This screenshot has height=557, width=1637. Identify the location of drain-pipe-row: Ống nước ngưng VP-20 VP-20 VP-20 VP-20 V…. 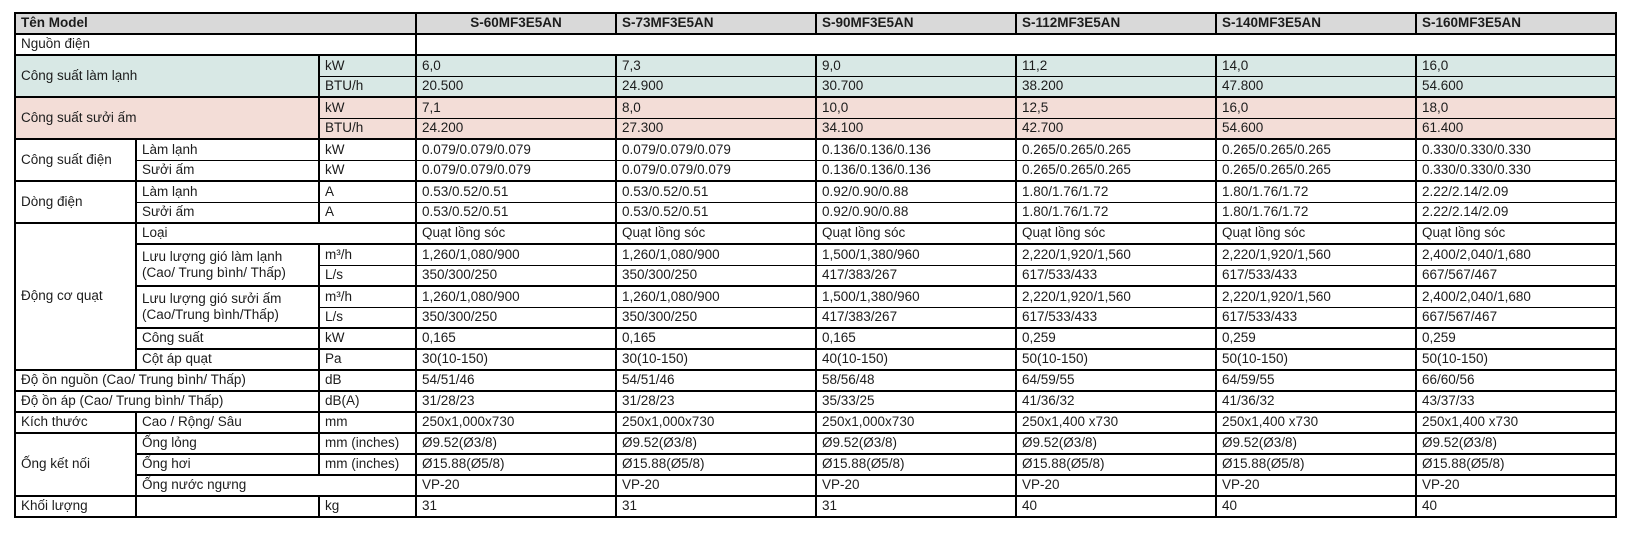
(816, 485).